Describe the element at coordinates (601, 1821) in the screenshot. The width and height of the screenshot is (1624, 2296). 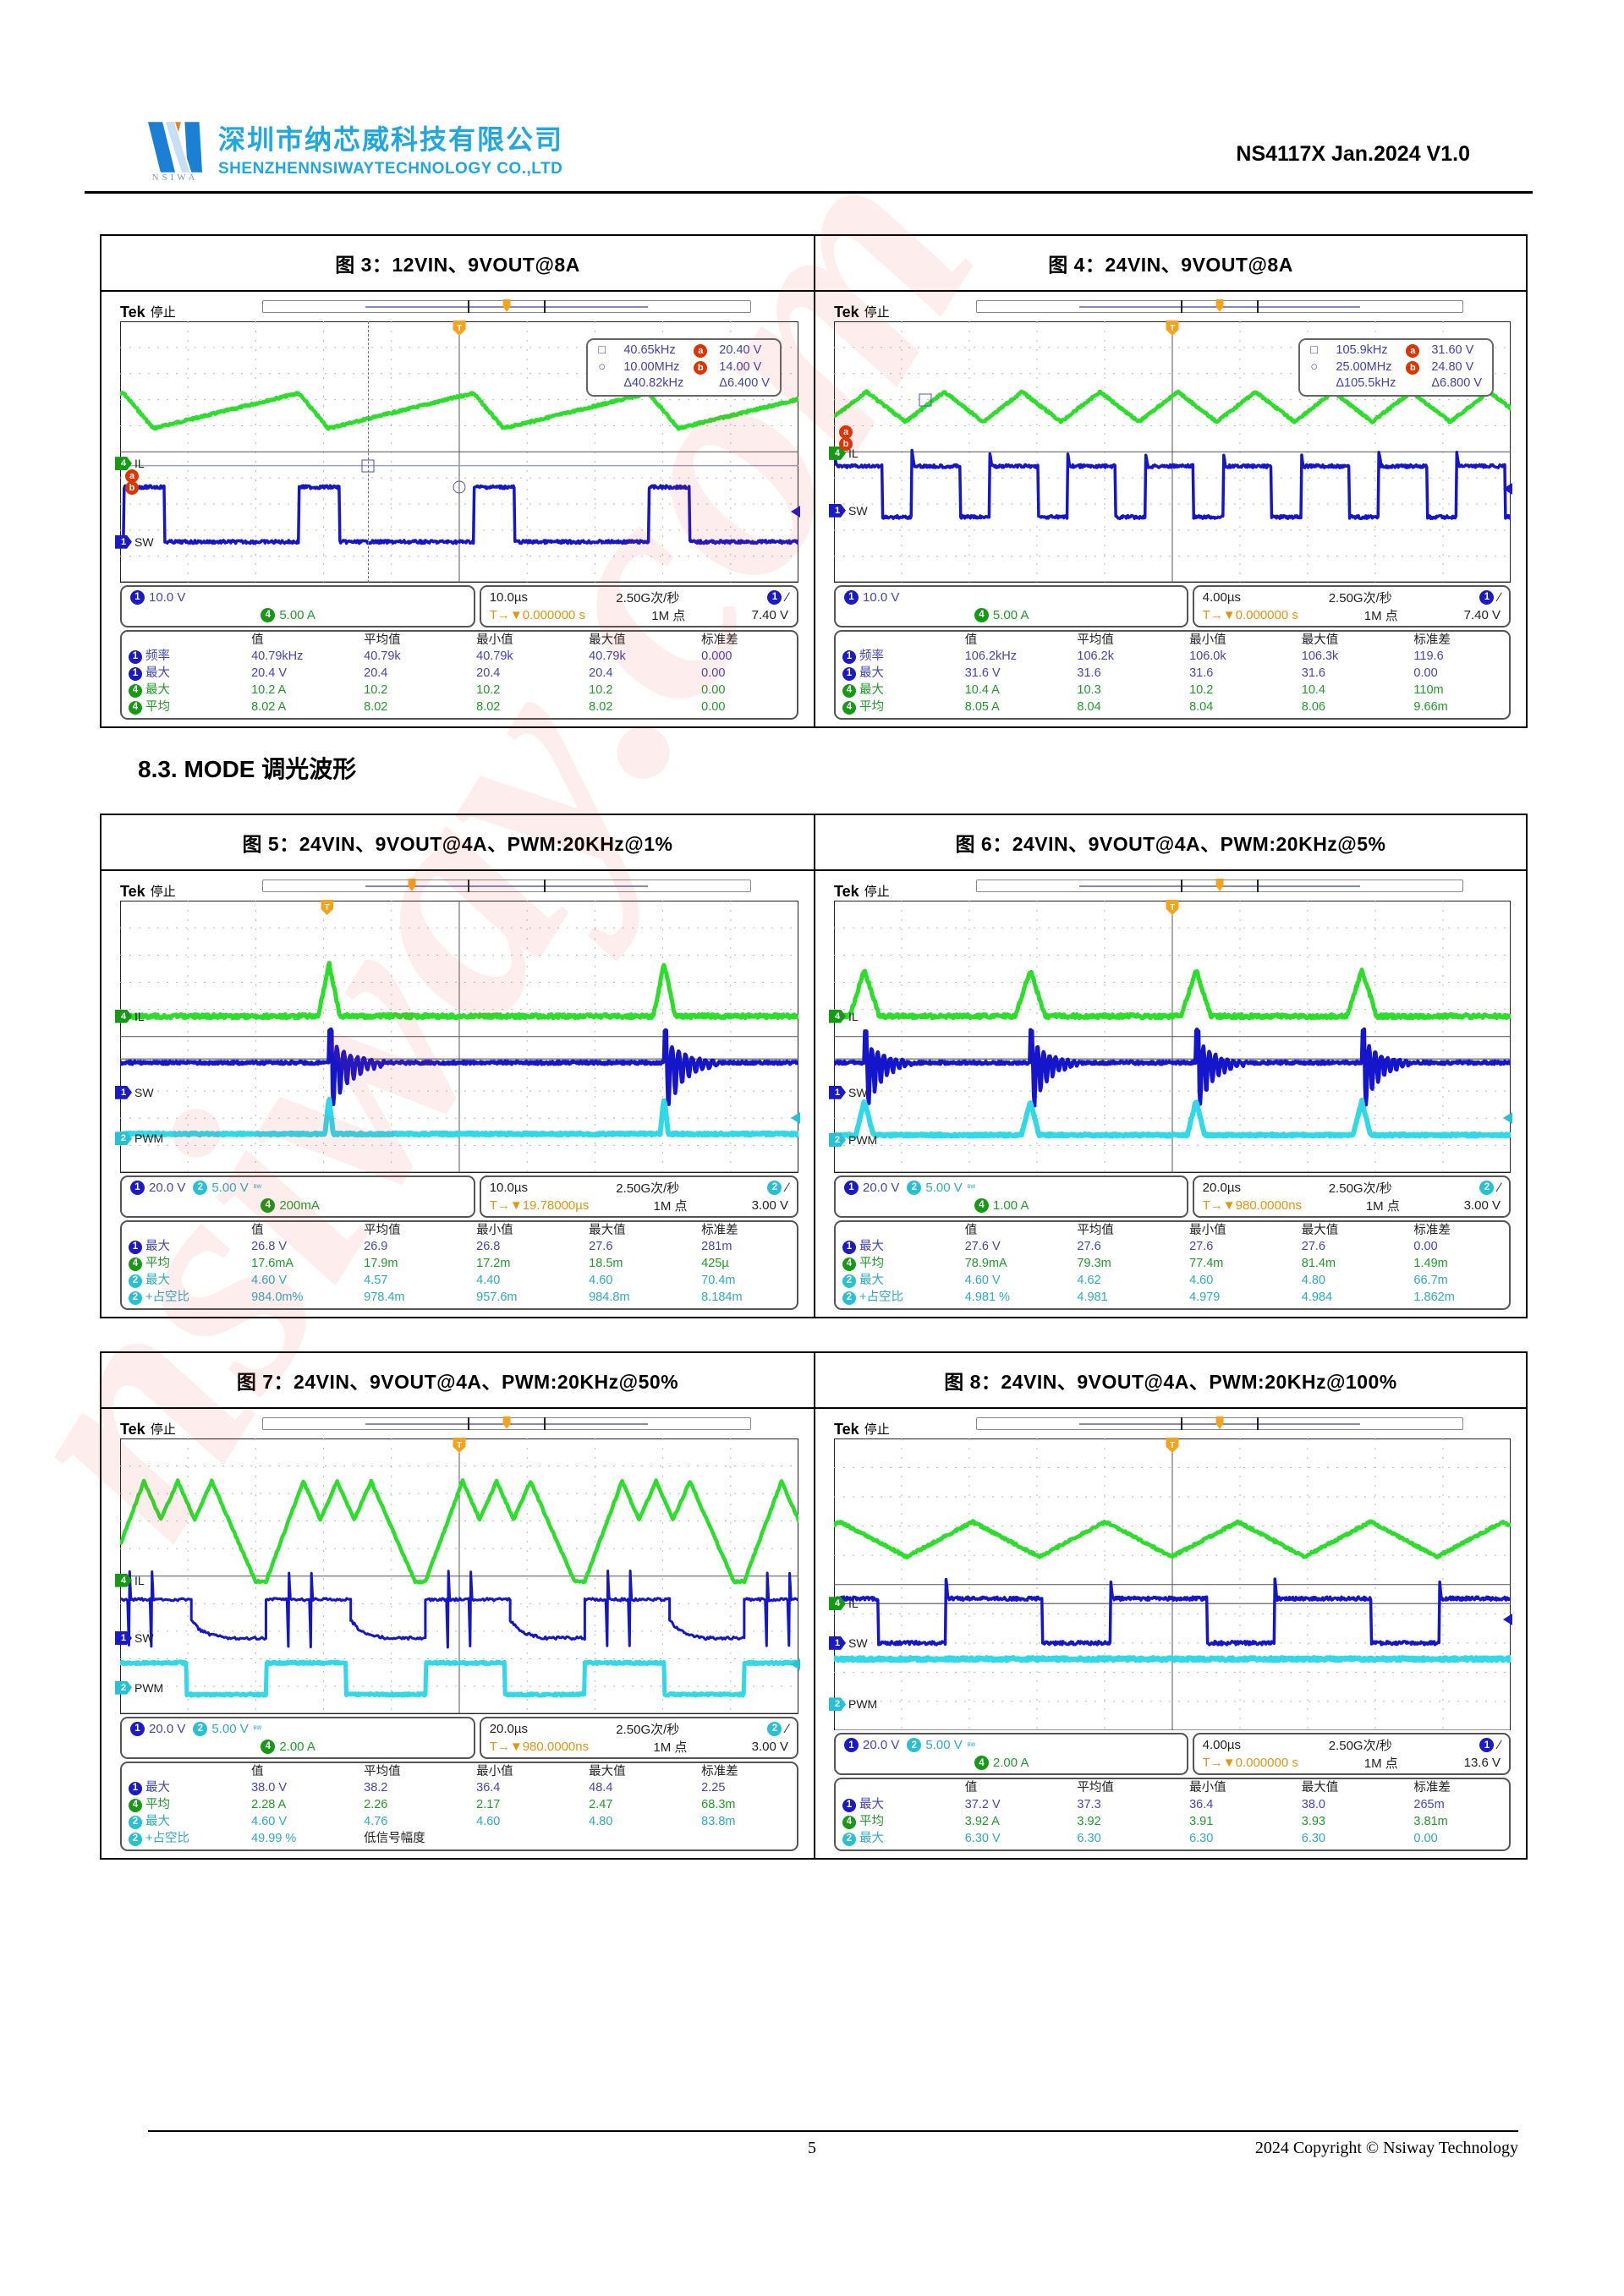
I see `meas-value: 4.80` at that location.